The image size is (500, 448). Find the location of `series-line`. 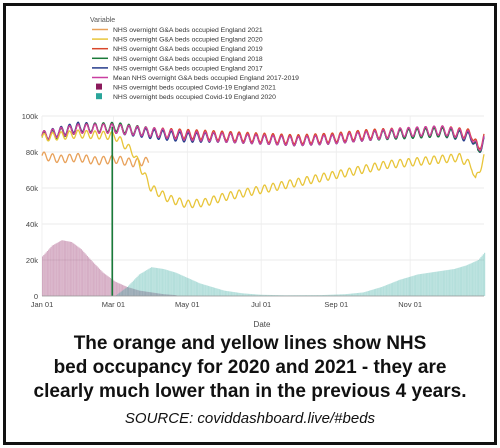

series-line is located at coordinates (95, 159).